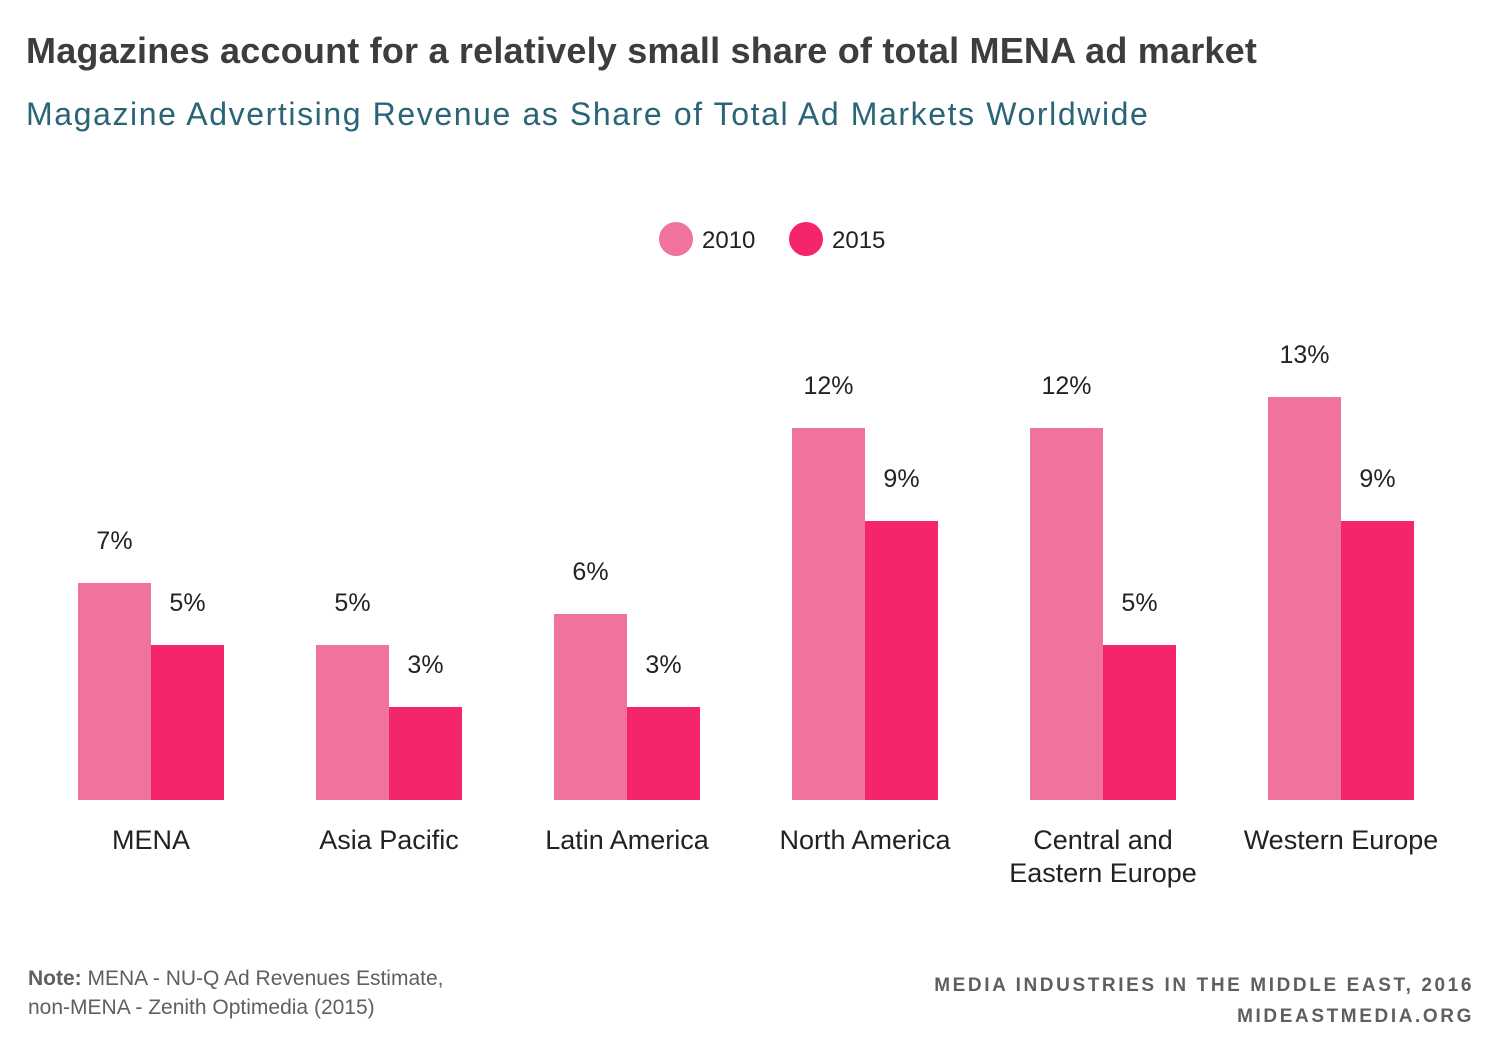  I want to click on data-label-2015-5: 9%, so click(1377, 479).